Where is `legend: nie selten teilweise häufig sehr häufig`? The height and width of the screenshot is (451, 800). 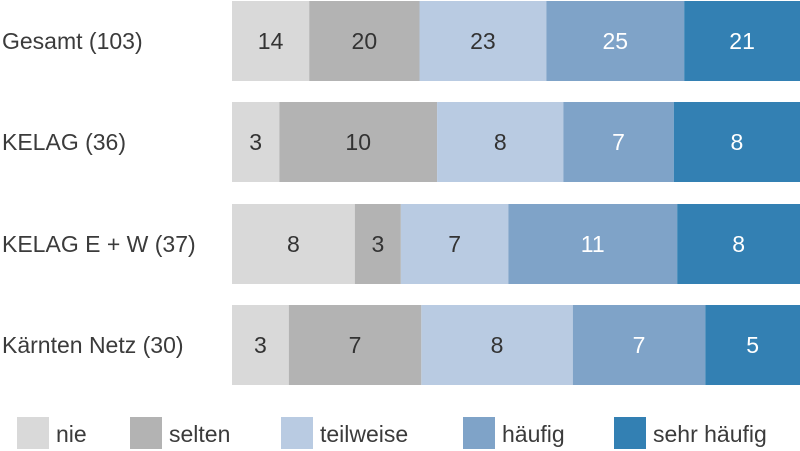
legend: nie selten teilweise häufig sehr häufig is located at coordinates (392, 433).